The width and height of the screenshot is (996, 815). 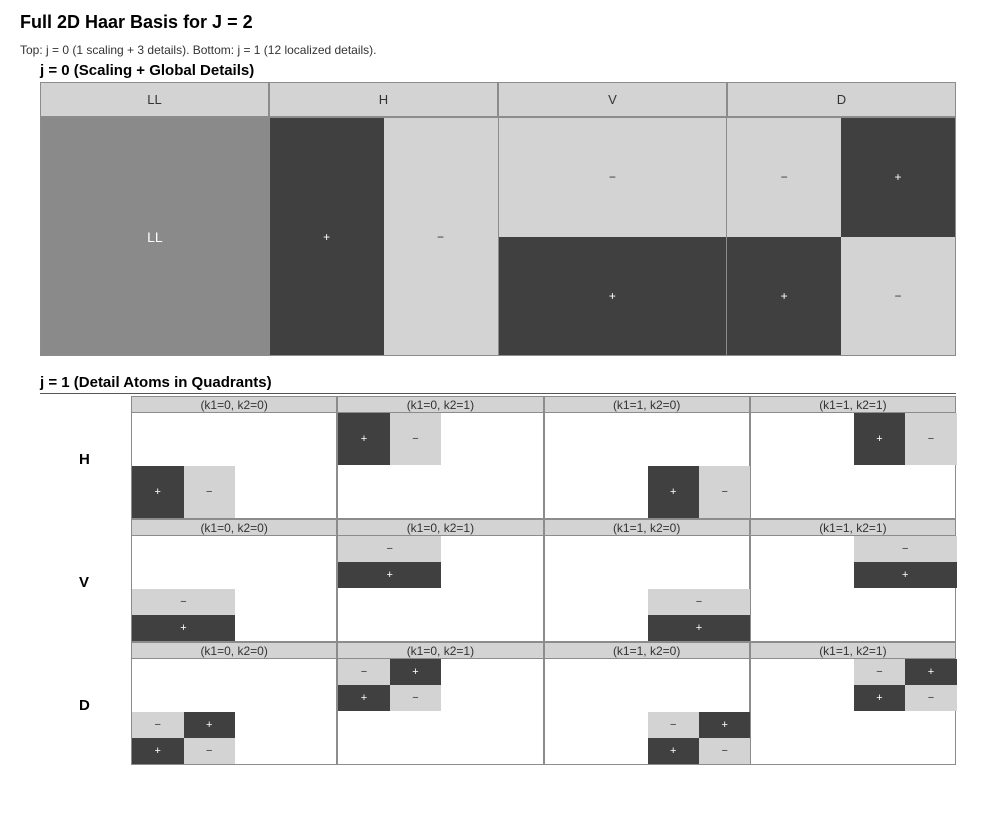 I want to click on j1-cell-d-3: (k1=1, k2=1) − + + −, so click(x=853, y=703).